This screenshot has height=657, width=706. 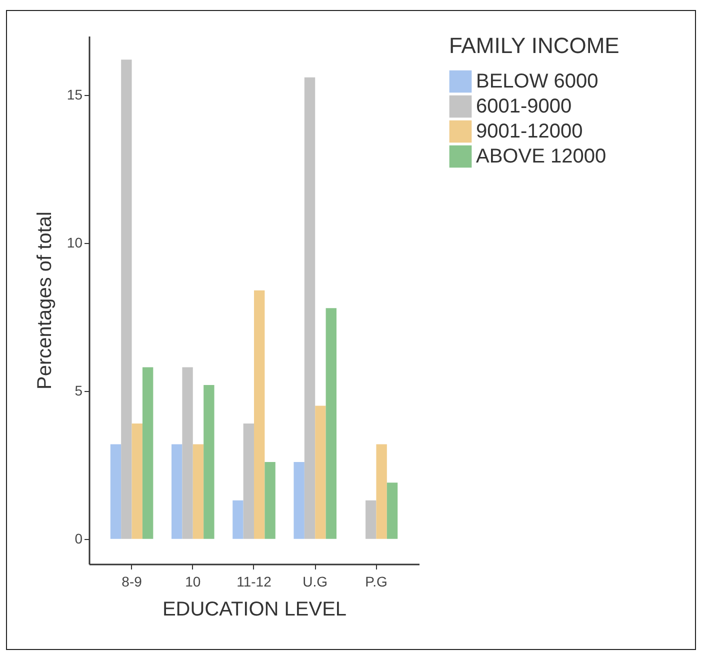 What do you see at coordinates (524, 107) in the screenshot?
I see `legend-label: 6001-9000` at bounding box center [524, 107].